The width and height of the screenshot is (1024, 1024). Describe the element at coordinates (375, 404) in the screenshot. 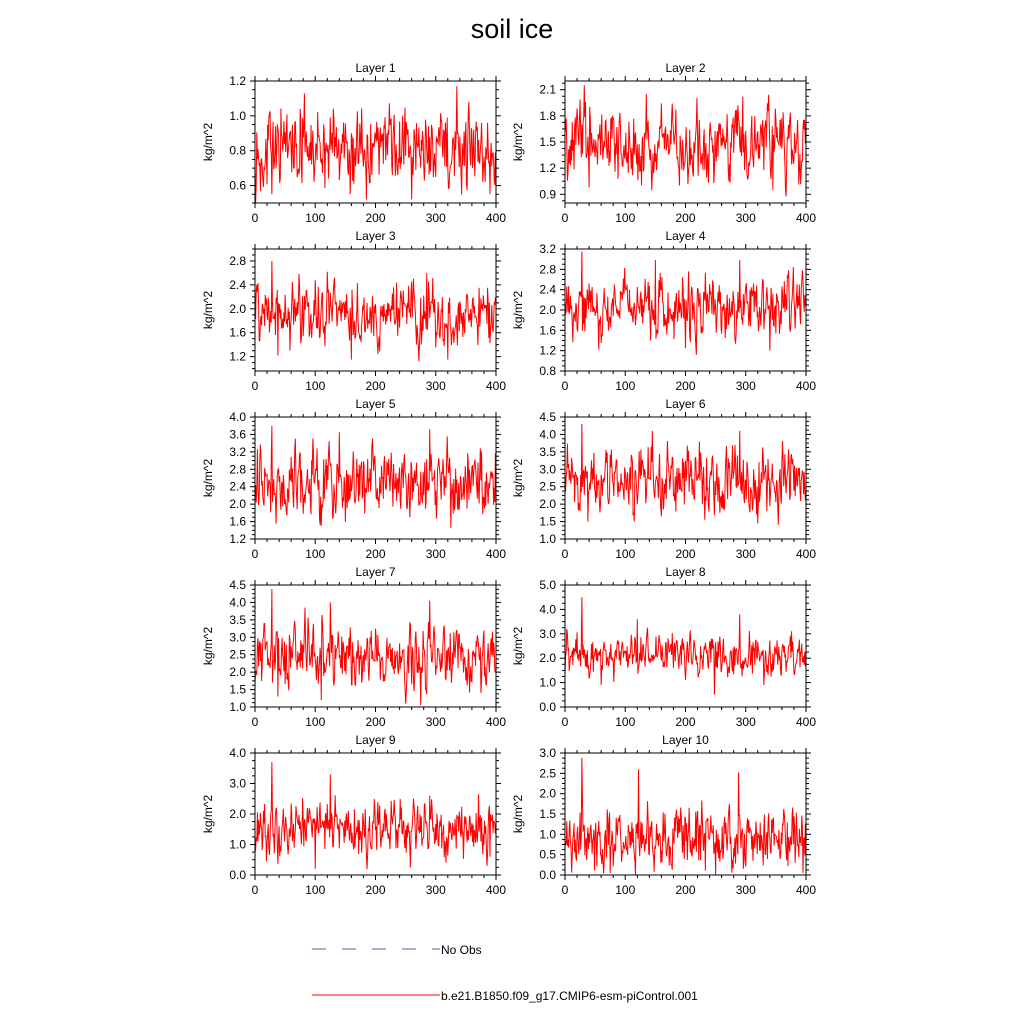

I see `panel-title: Layer 5` at that location.